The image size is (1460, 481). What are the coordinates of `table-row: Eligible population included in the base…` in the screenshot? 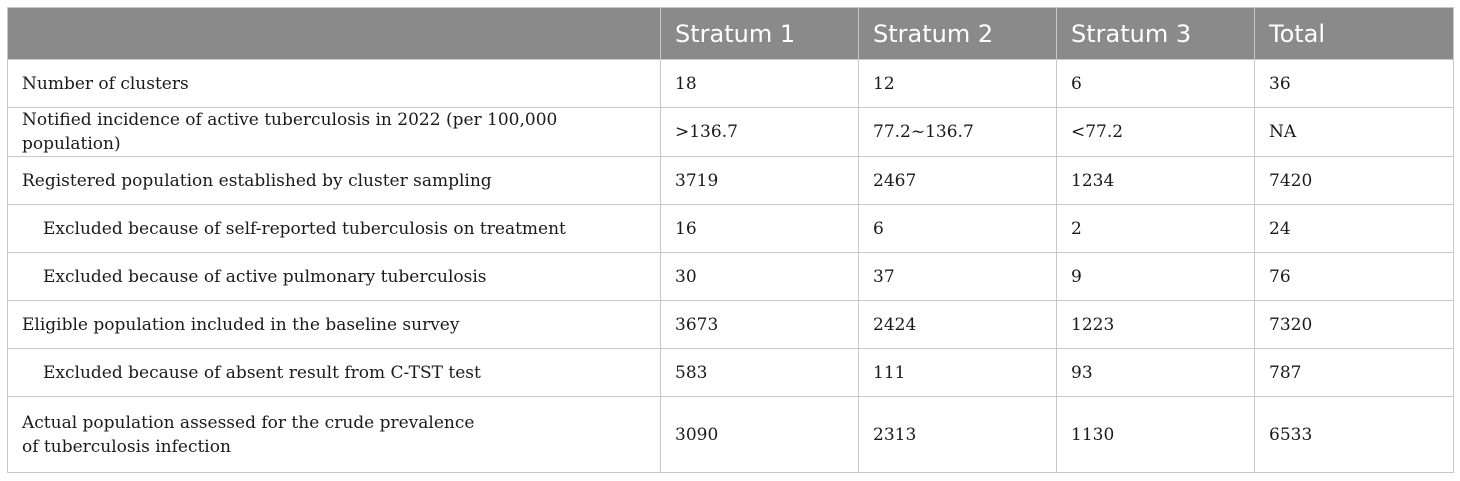 It's located at (730, 324).